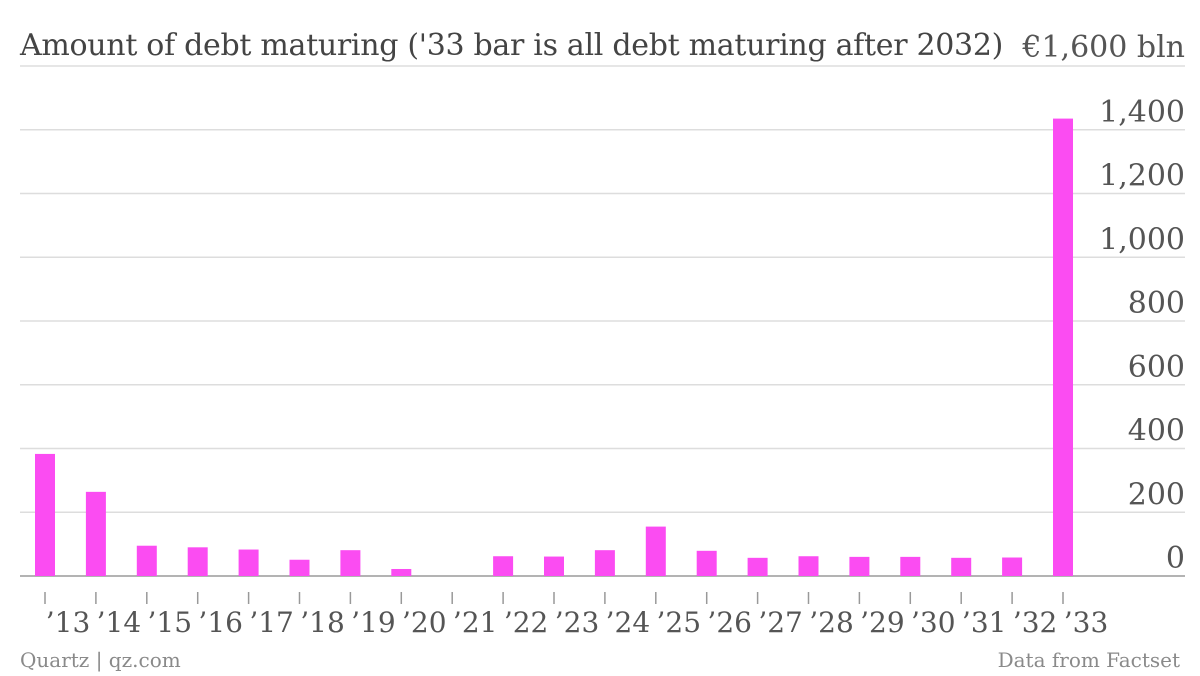  What do you see at coordinates (1156, 367) in the screenshot?
I see `y-tick-label: 600` at bounding box center [1156, 367].